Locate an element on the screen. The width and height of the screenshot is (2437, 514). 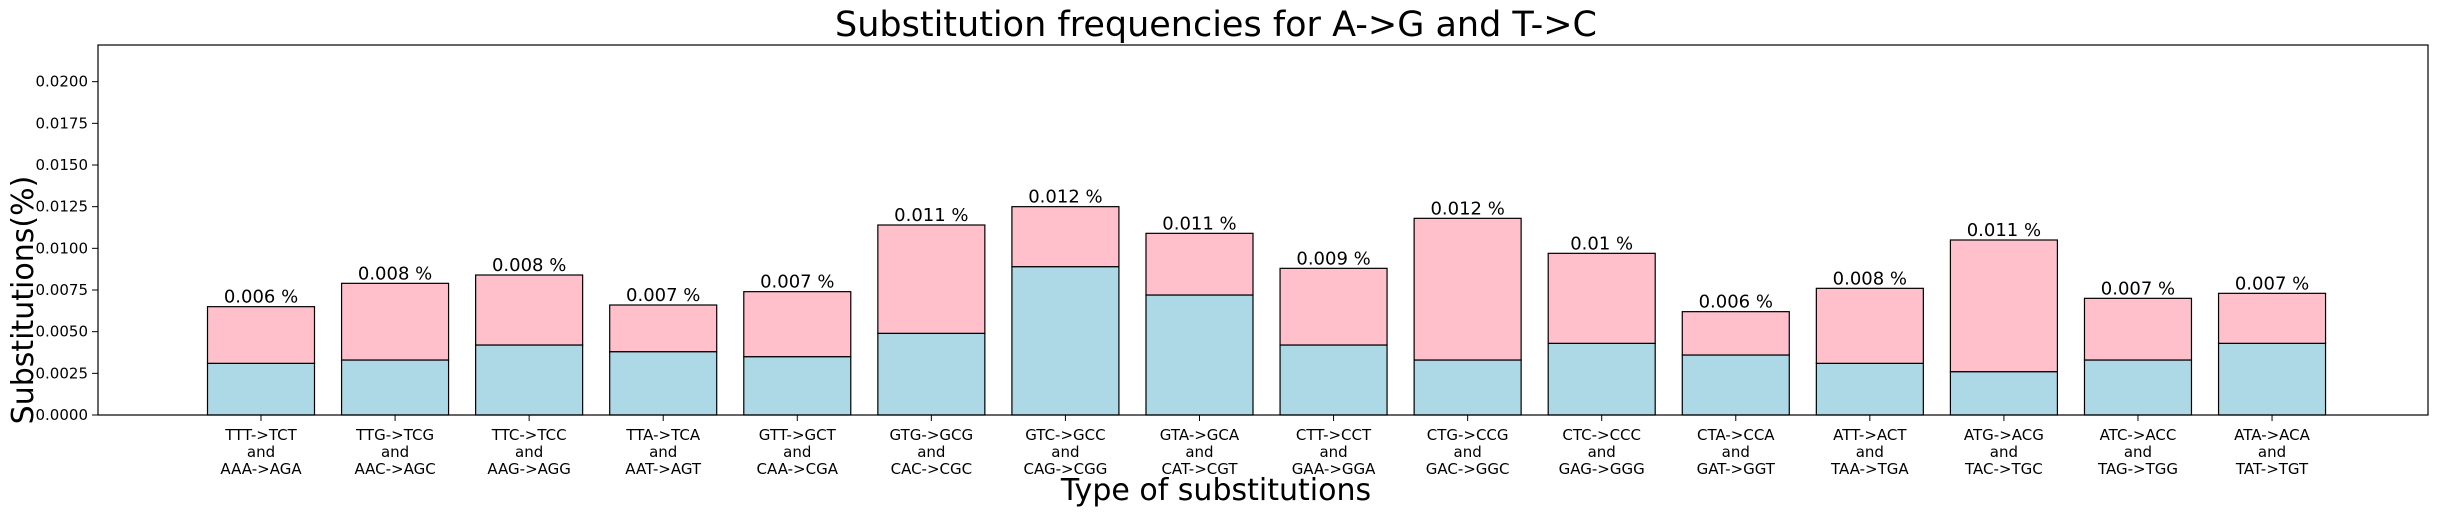
x-axis-label: Type of substitutions is located at coordinates (1215, 490).